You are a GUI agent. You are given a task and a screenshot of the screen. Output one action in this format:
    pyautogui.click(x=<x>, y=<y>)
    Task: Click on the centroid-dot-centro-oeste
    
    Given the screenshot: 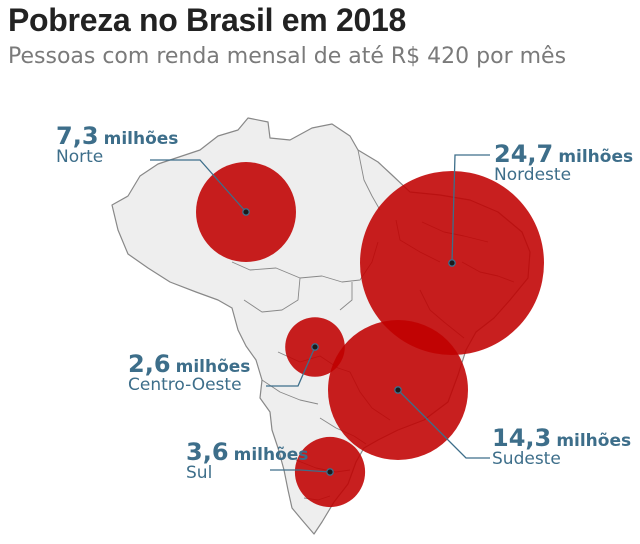 What is the action you would take?
    pyautogui.click(x=315, y=347)
    